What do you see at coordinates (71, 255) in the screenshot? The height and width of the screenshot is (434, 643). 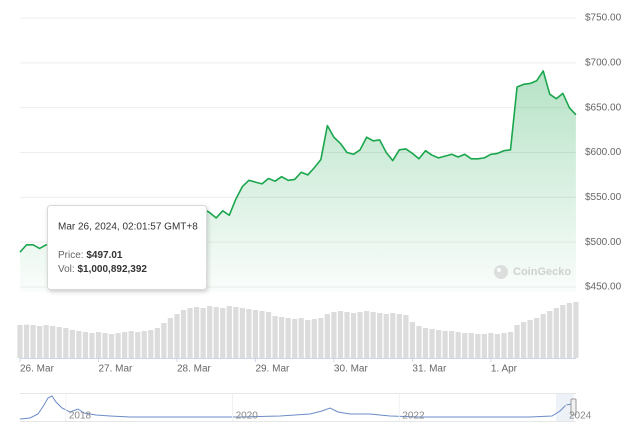 I see `tooltip-price-label: Price:` at bounding box center [71, 255].